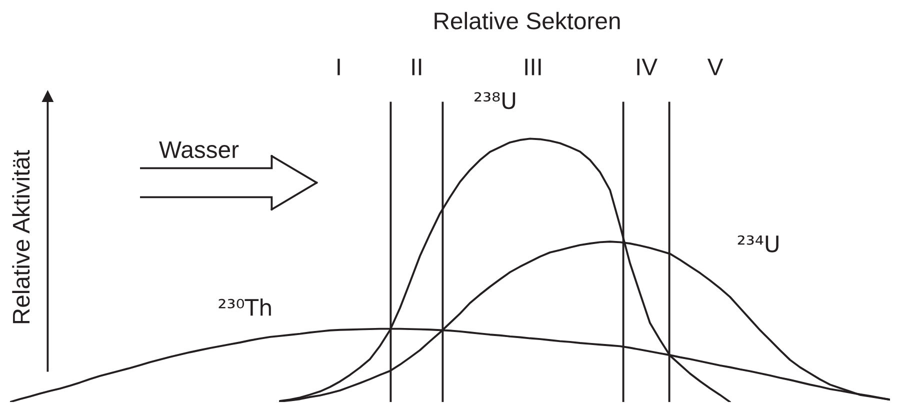 The width and height of the screenshot is (897, 403). I want to click on text: IV, so click(647, 67).